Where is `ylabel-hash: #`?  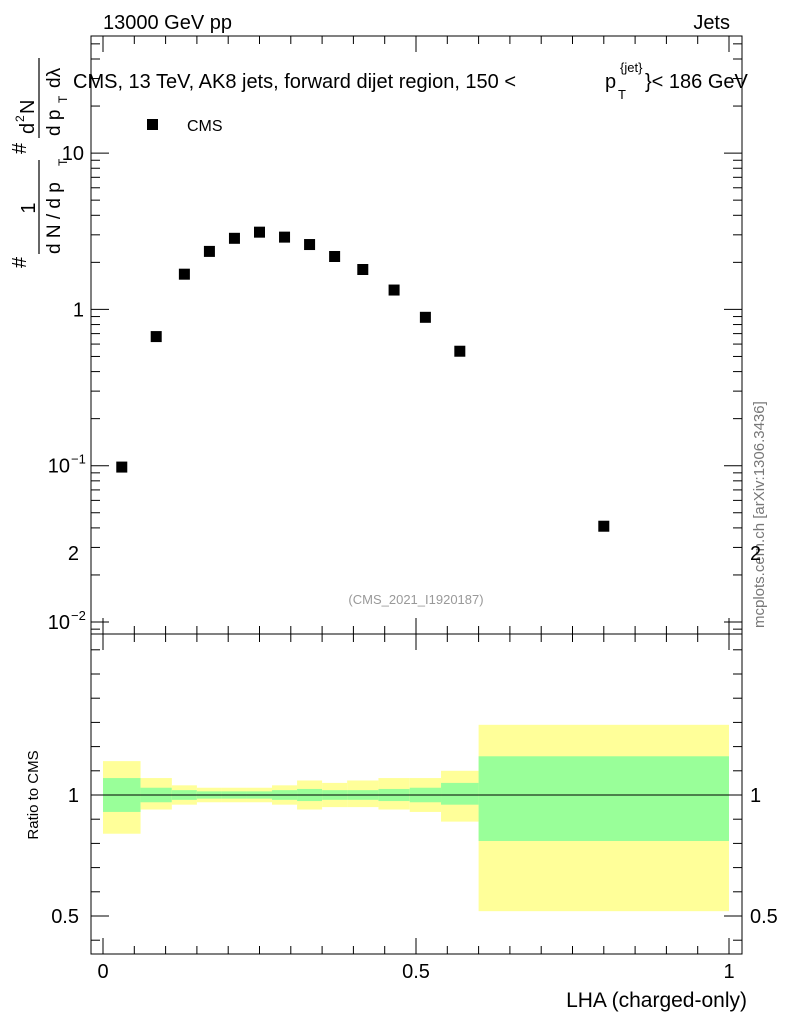 ylabel-hash: # is located at coordinates (20, 262).